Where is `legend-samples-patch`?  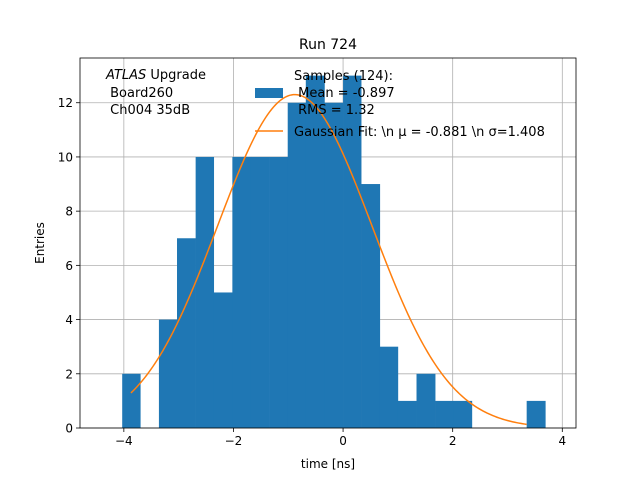 legend-samples-patch is located at coordinates (269, 93).